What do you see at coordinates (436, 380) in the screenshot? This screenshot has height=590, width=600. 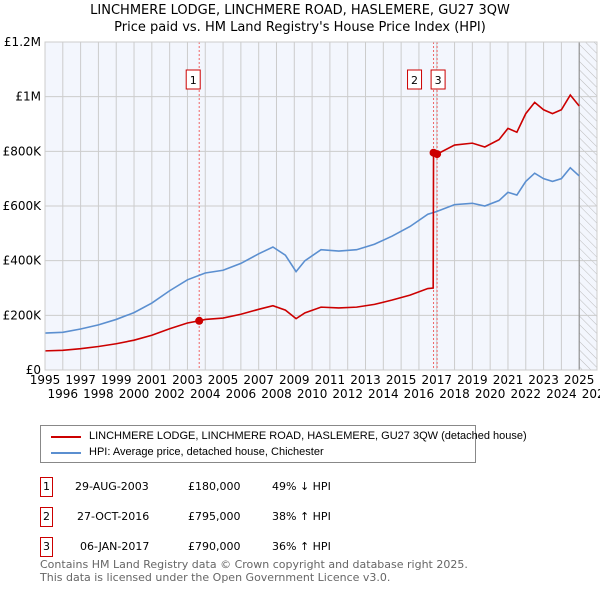 I see `x-tick-label-2017: 2017` at bounding box center [436, 380].